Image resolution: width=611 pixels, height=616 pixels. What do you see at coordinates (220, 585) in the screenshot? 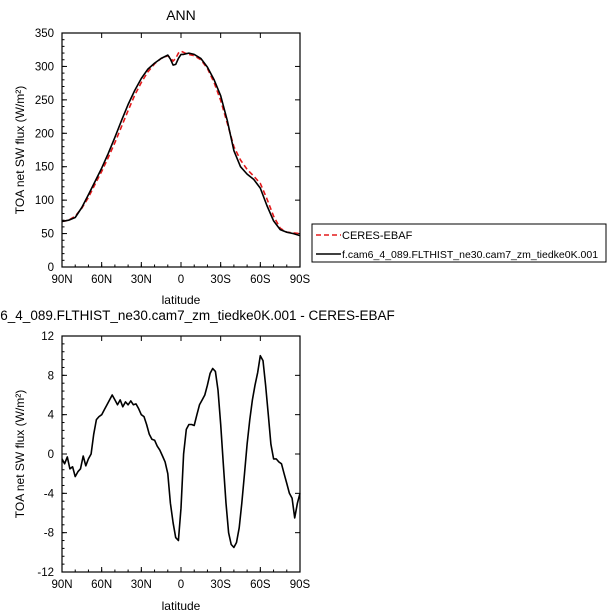
I see `bottom-x-tick-label: 30S` at bounding box center [220, 585].